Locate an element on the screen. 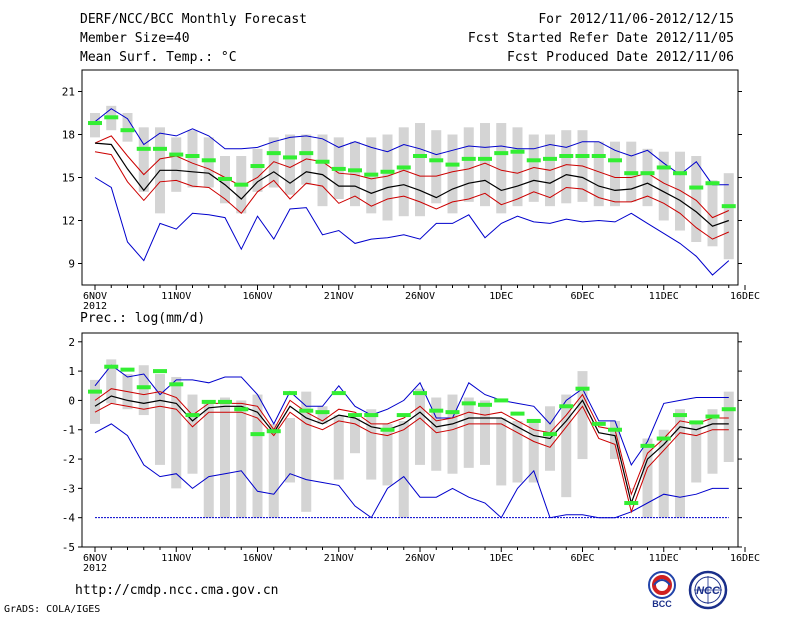 Image resolution: width=800 pixels, height=618 pixels. grads-credit: GrADS: COLA/IGES is located at coordinates (52, 609).